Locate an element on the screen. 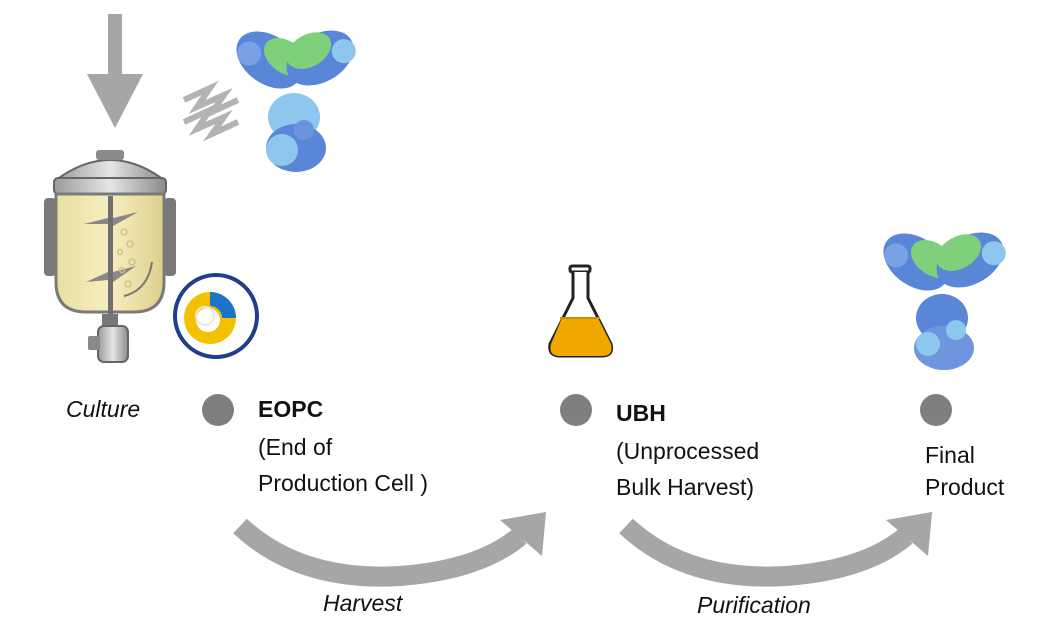 The image size is (1054, 642). stage-dot-final is located at coordinates (936, 410).